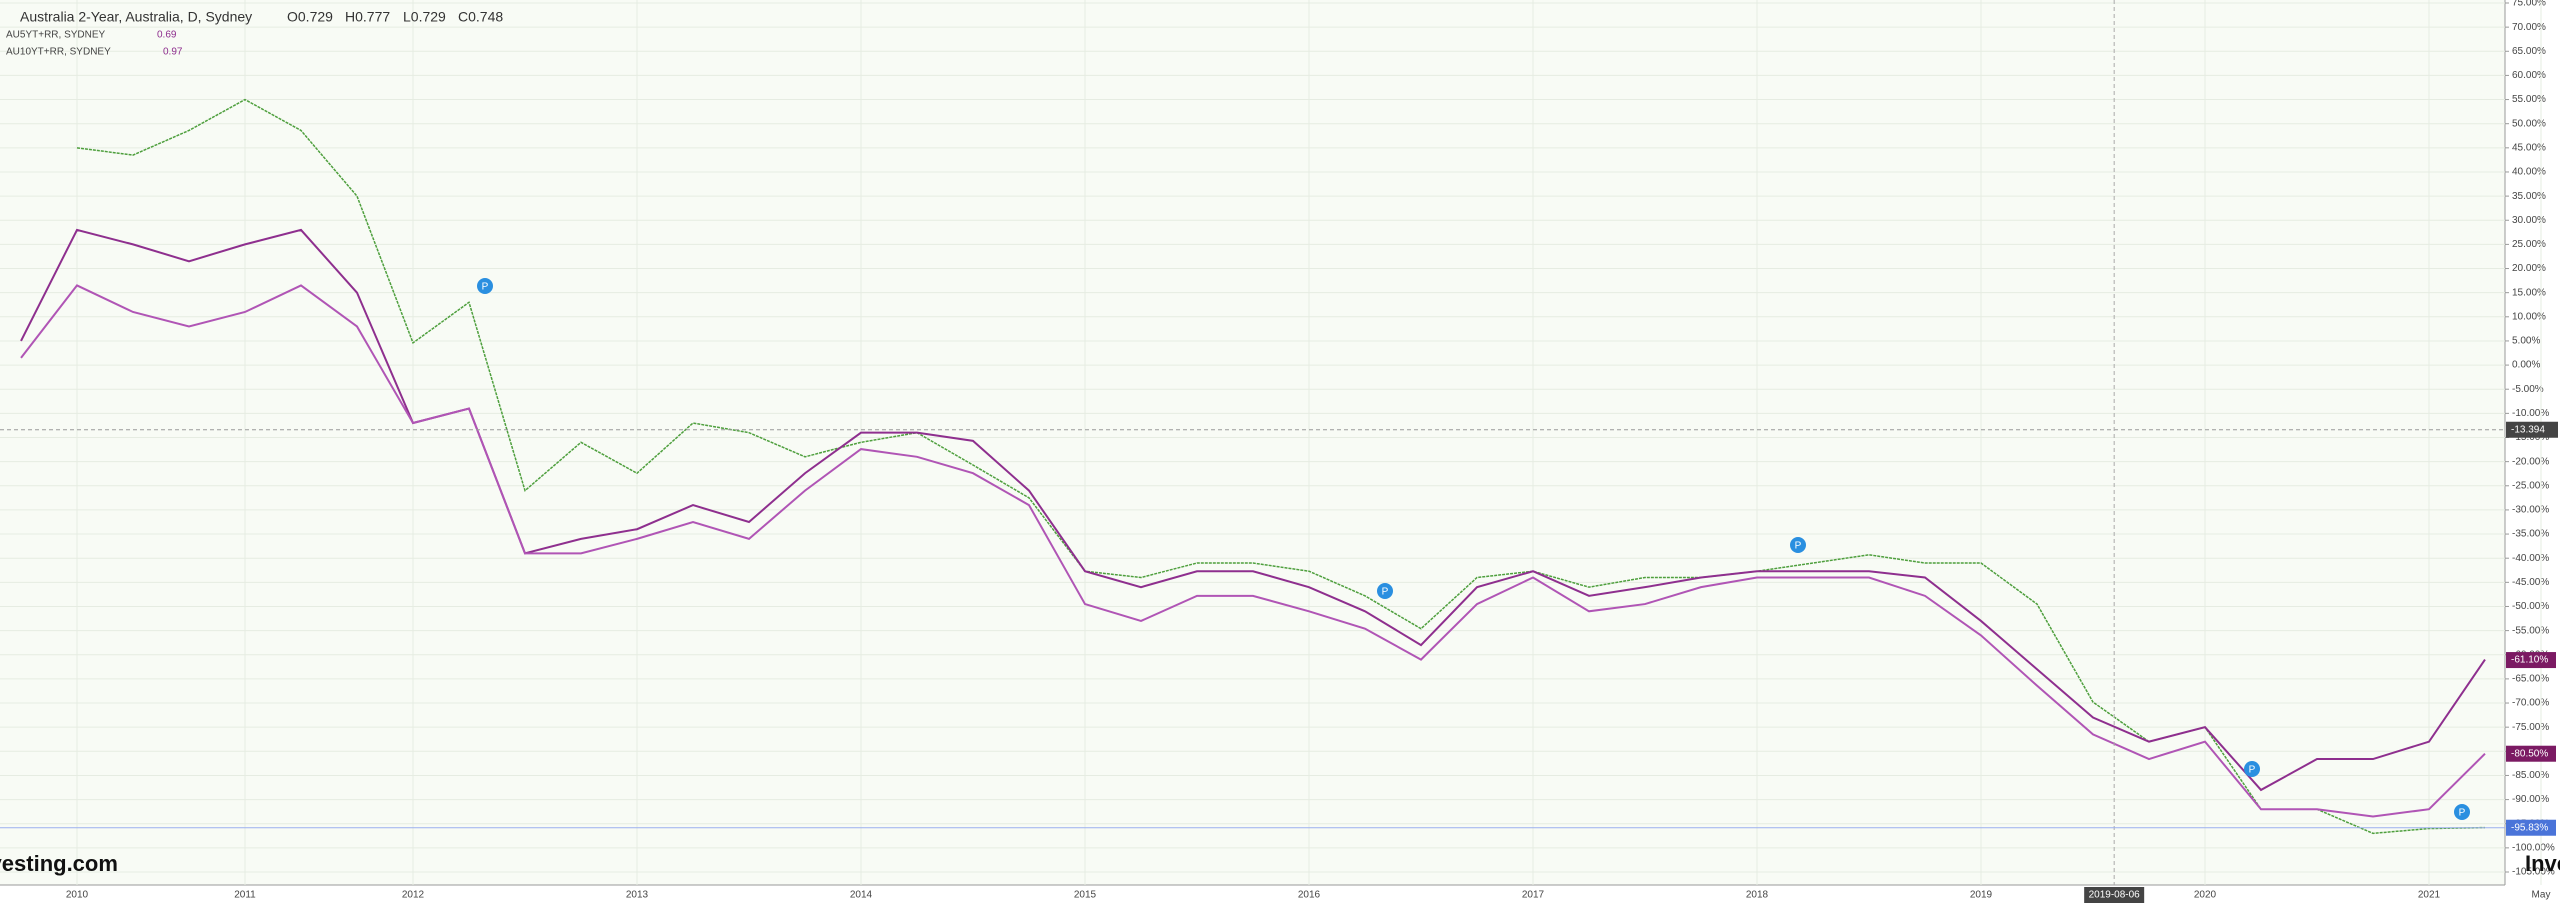  Describe the element at coordinates (2526, 341) in the screenshot. I see `y-tick-label: 5.00%` at that location.